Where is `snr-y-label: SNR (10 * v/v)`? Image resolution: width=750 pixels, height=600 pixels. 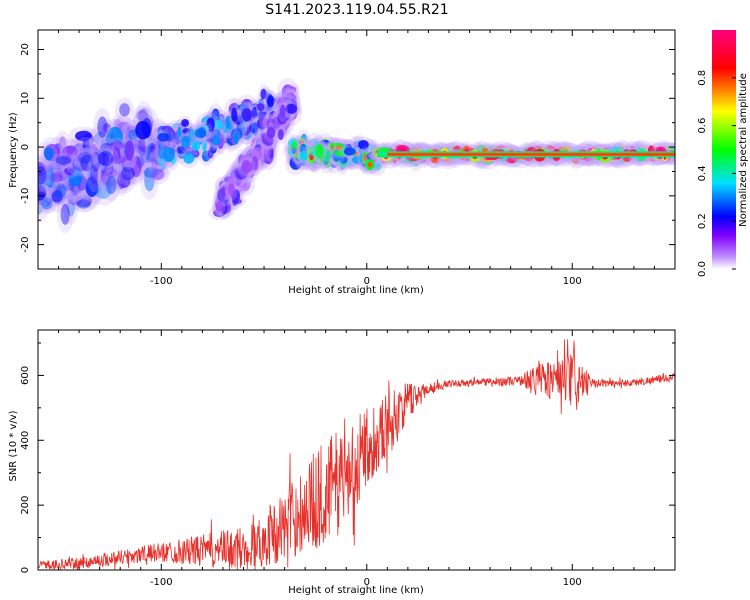
snr-y-label: SNR (10 * v/v) is located at coordinates (13, 445).